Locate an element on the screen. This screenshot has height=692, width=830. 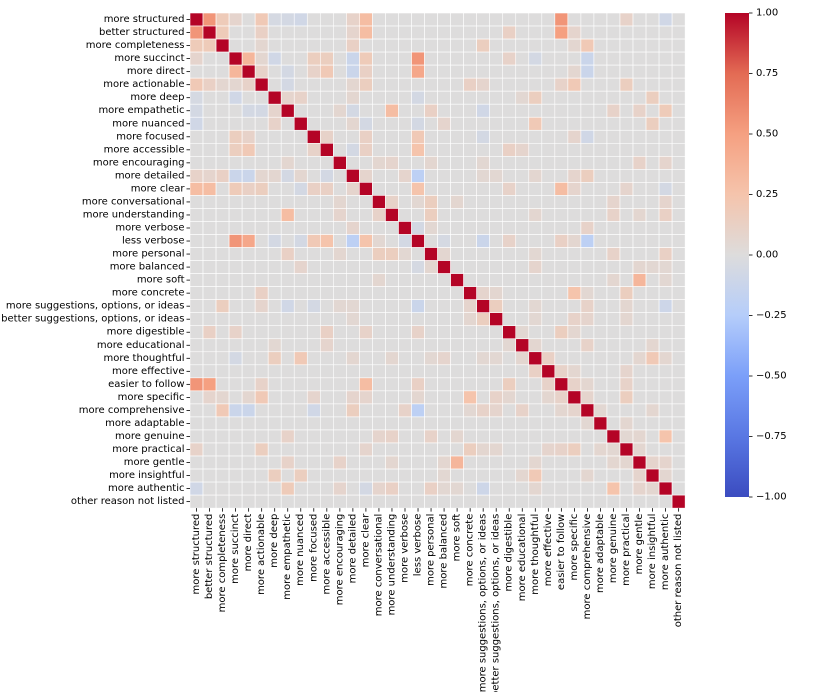
x-tick-label: better suggestions, options, or ideas is located at coordinates (496, 603).